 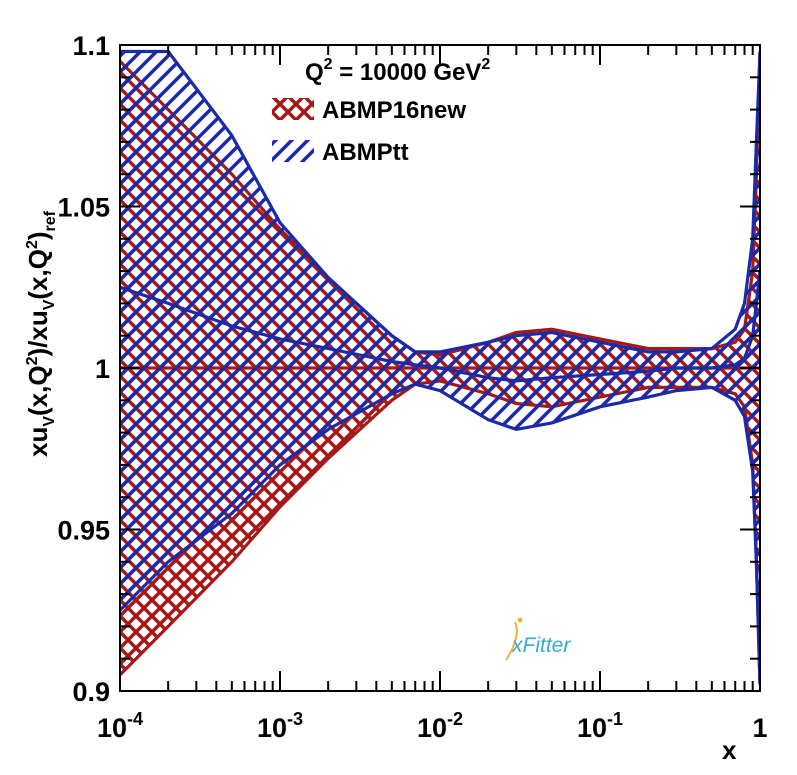 What do you see at coordinates (83, 208) in the screenshot?
I see `y-tick-label: 1.05` at bounding box center [83, 208].